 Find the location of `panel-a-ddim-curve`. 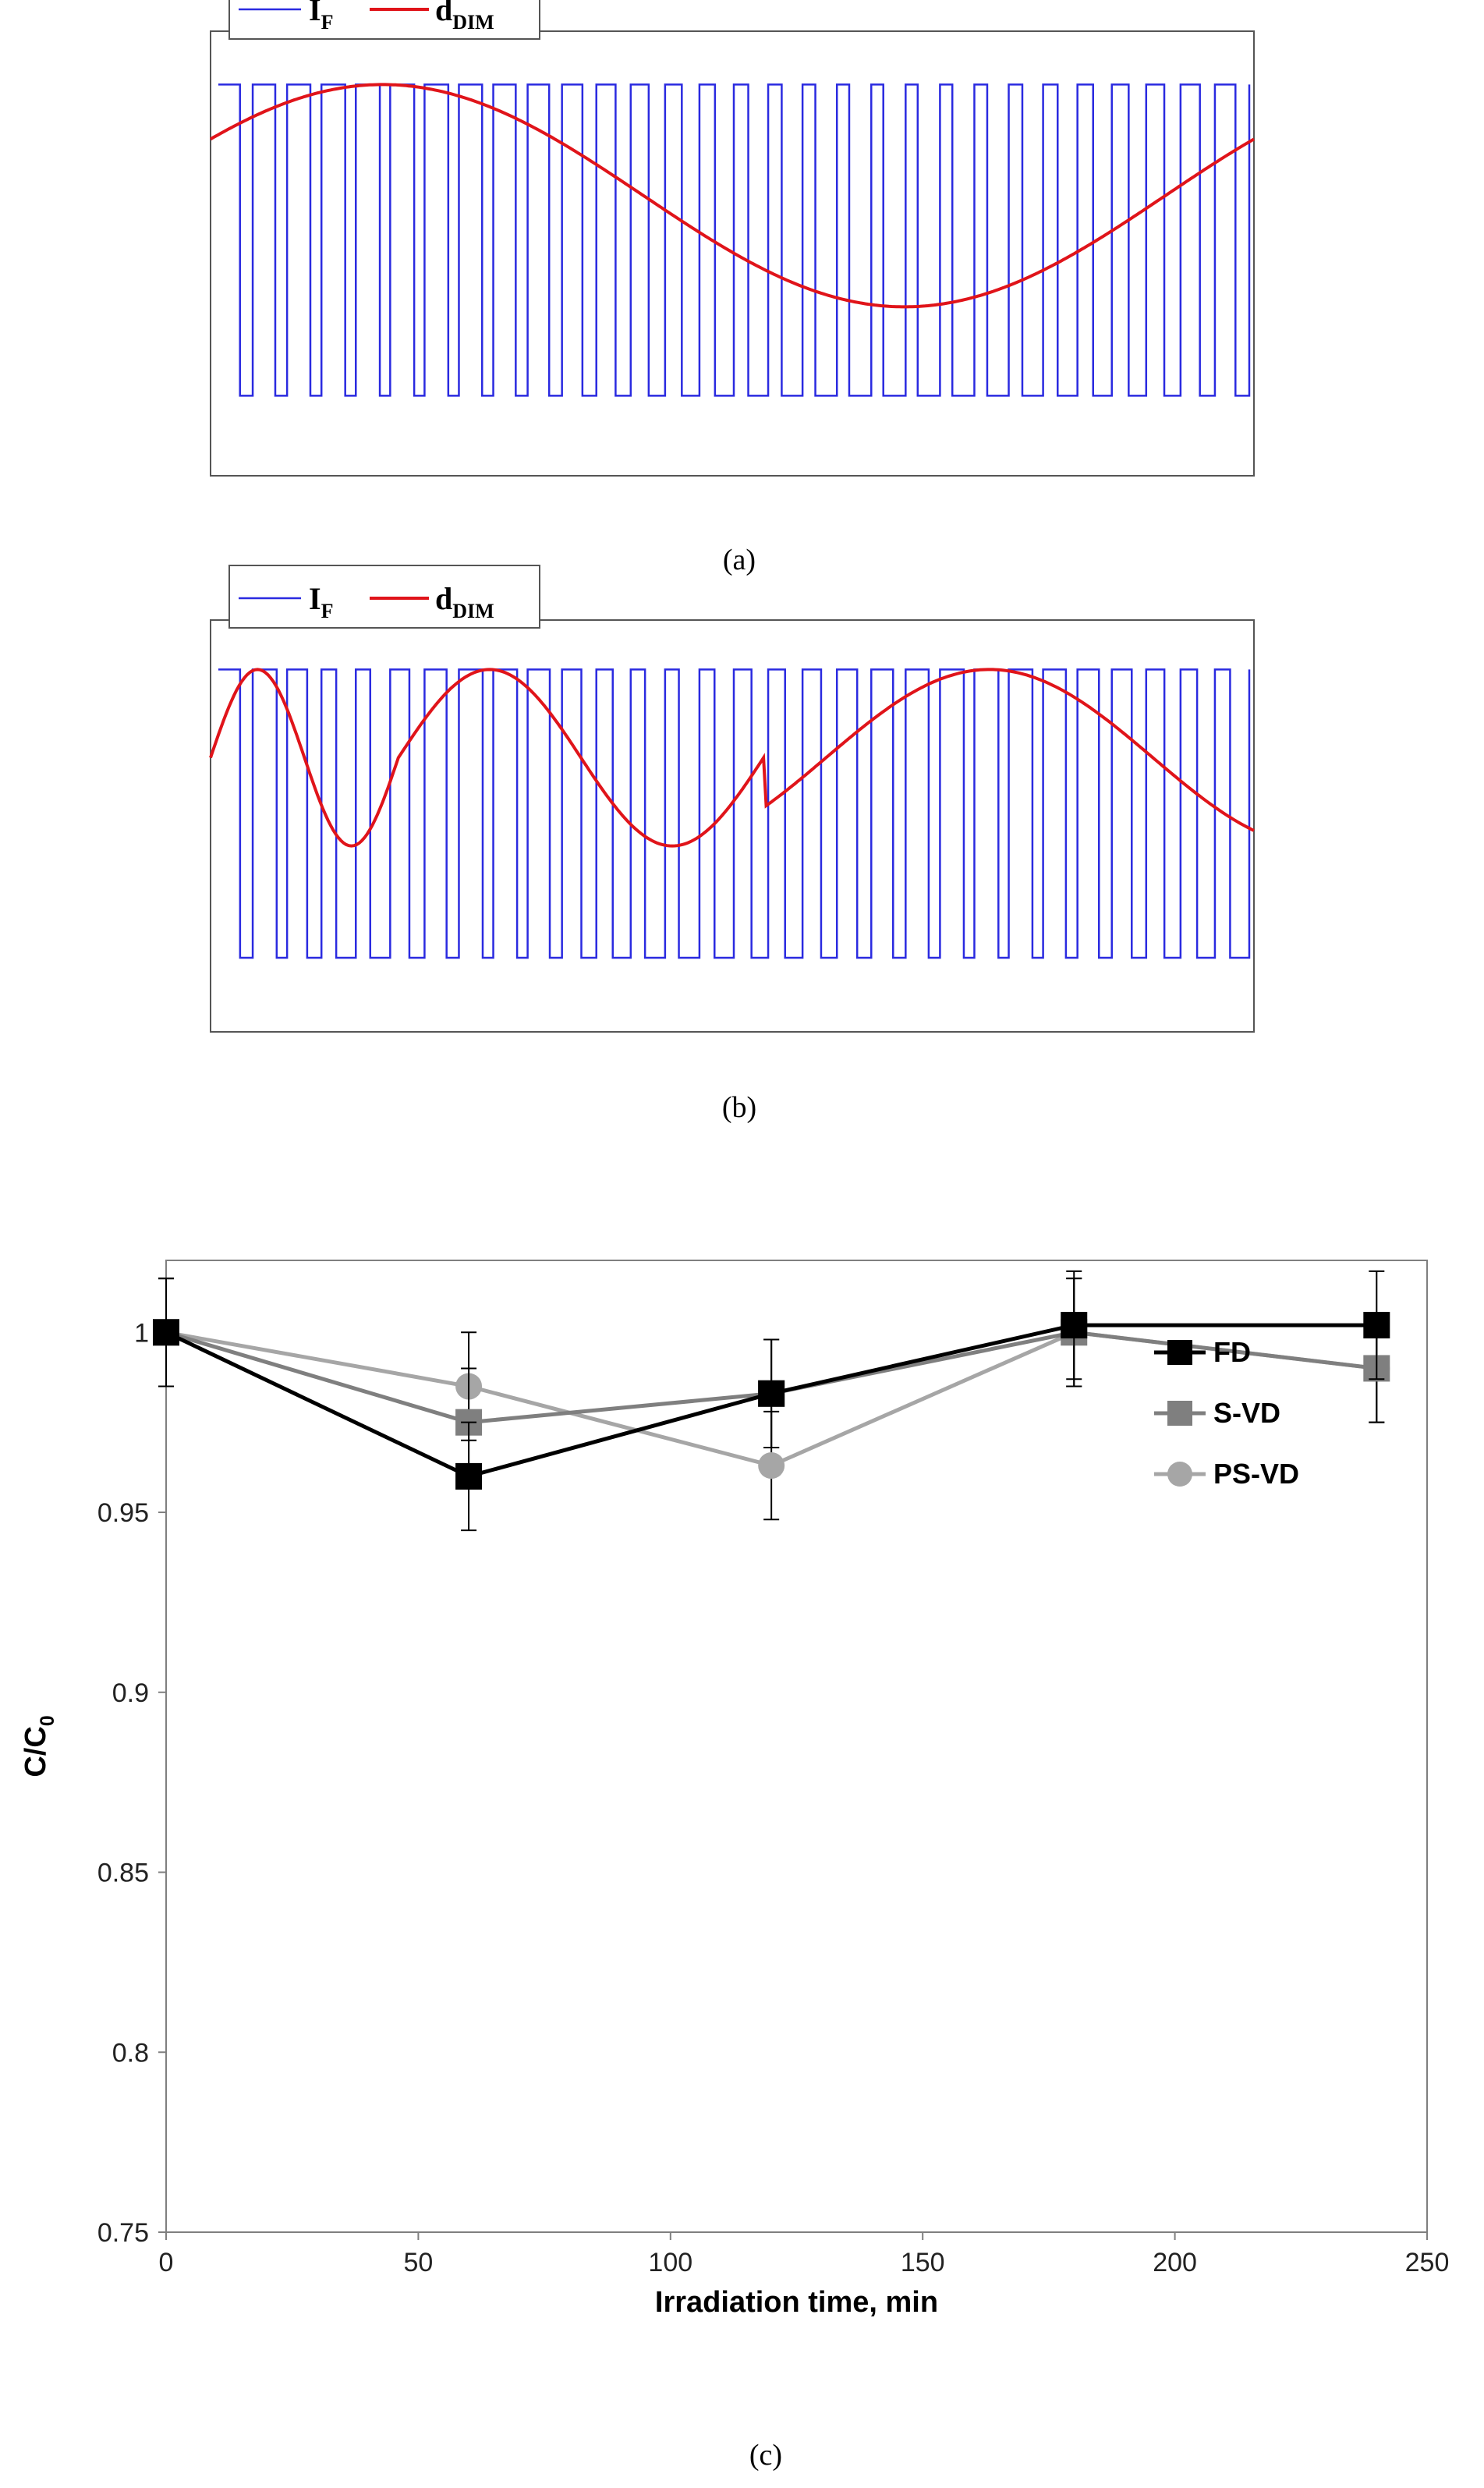

panel-a-ddim-curve is located at coordinates (732, 196).